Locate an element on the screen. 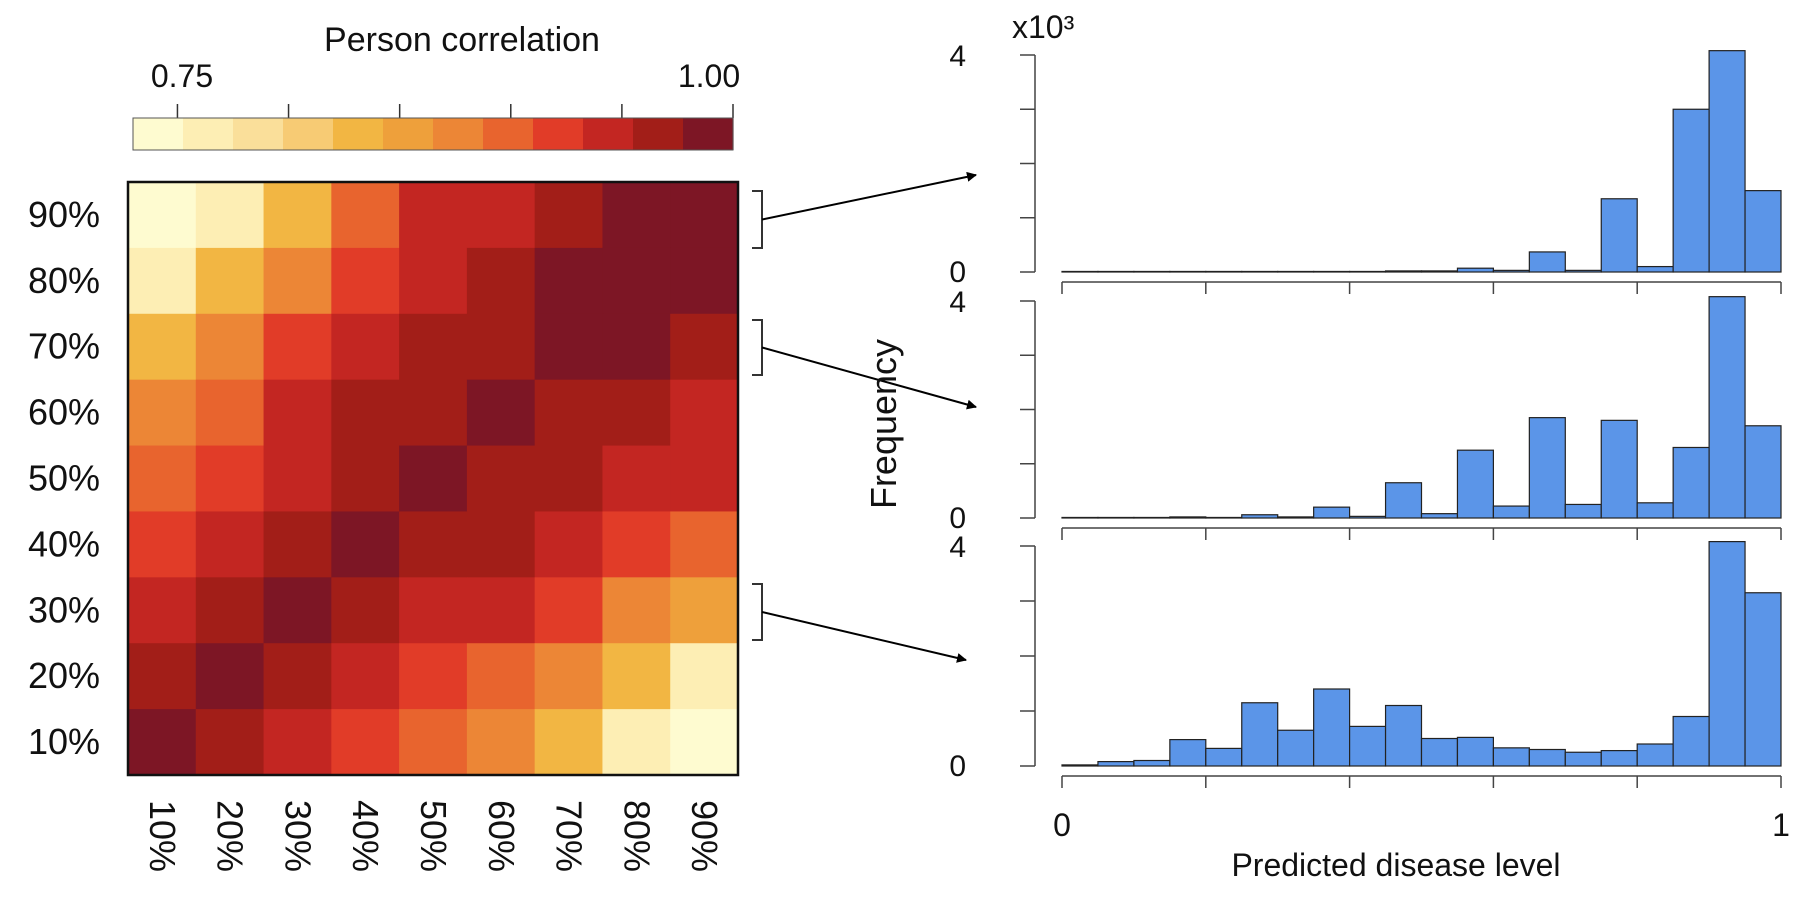 The height and width of the screenshot is (898, 1810). heatmap-col-label: 90% is located at coordinates (704, 836).